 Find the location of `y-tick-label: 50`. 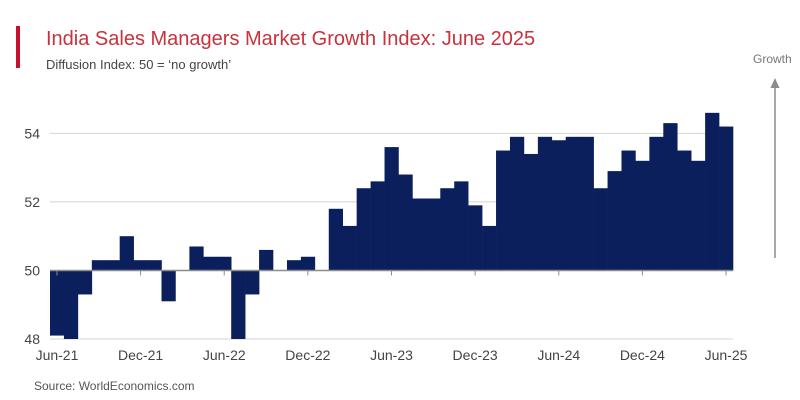

y-tick-label: 50 is located at coordinates (32, 270).